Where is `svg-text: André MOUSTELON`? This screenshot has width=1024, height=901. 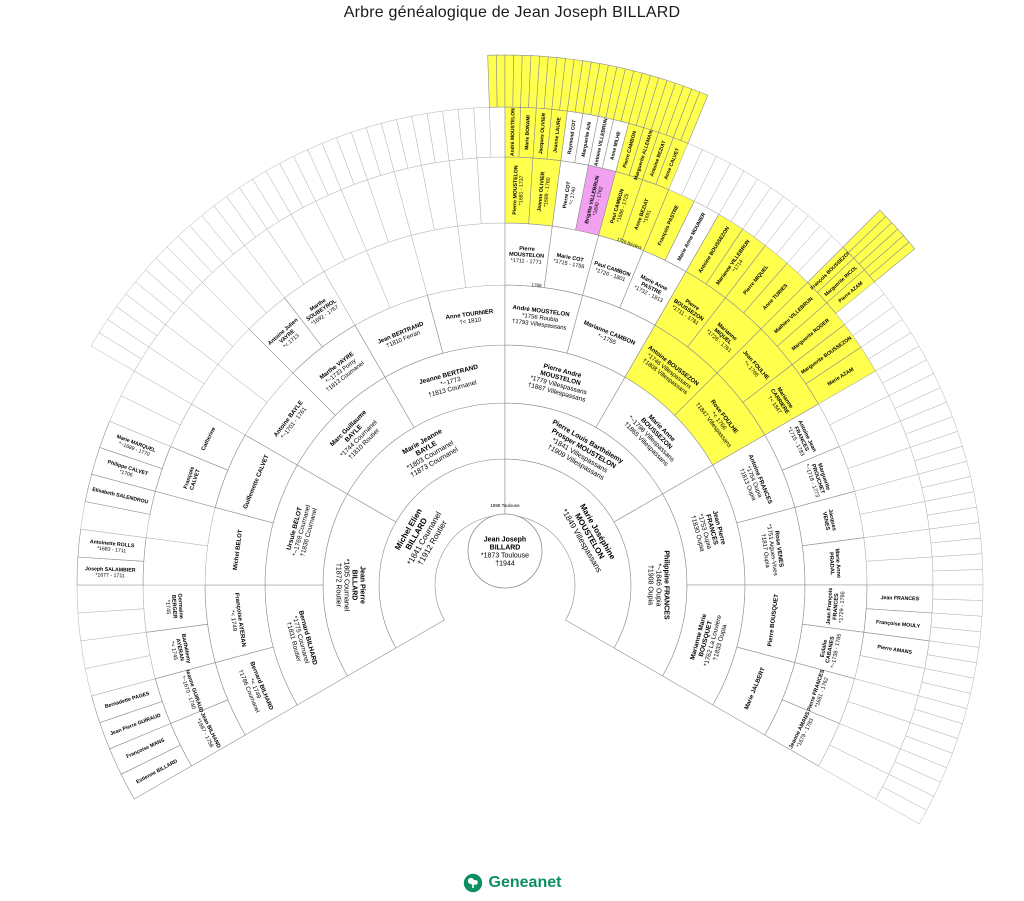
svg-text: André MOUSTELON is located at coordinates (513, 132).